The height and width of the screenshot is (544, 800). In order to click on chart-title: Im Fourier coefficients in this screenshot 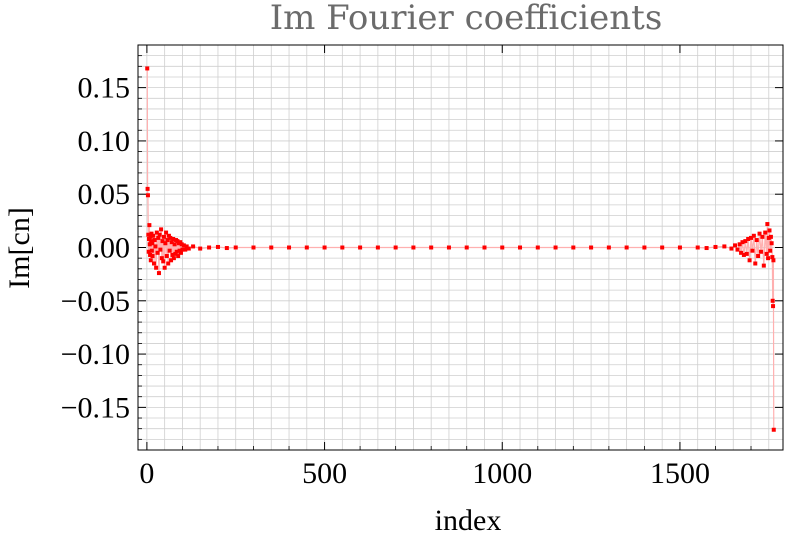, I will do `click(466, 19)`.